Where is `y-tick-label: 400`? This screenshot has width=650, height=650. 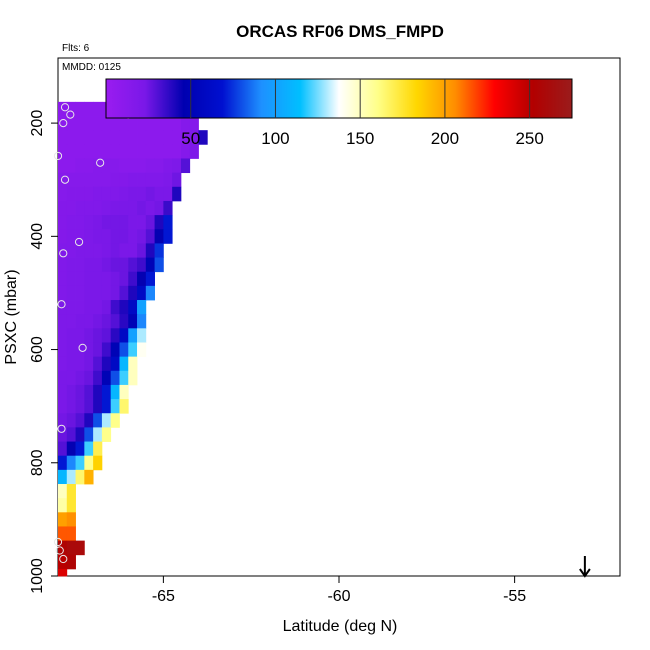
y-tick-label: 400 is located at coordinates (37, 236).